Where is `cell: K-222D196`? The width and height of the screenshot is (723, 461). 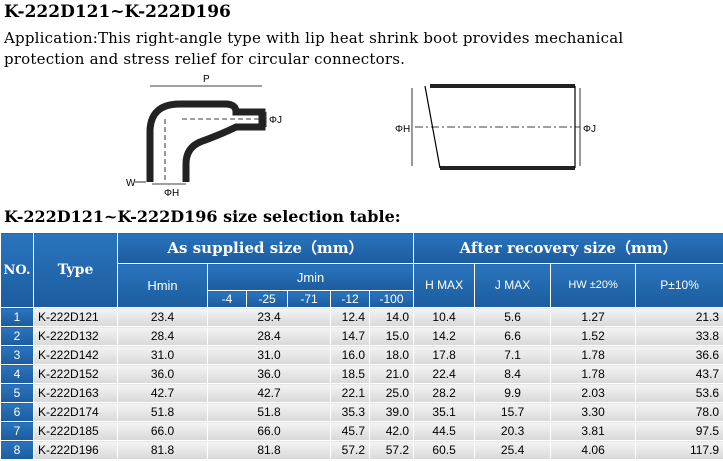
cell: K-222D196 is located at coordinates (75, 450).